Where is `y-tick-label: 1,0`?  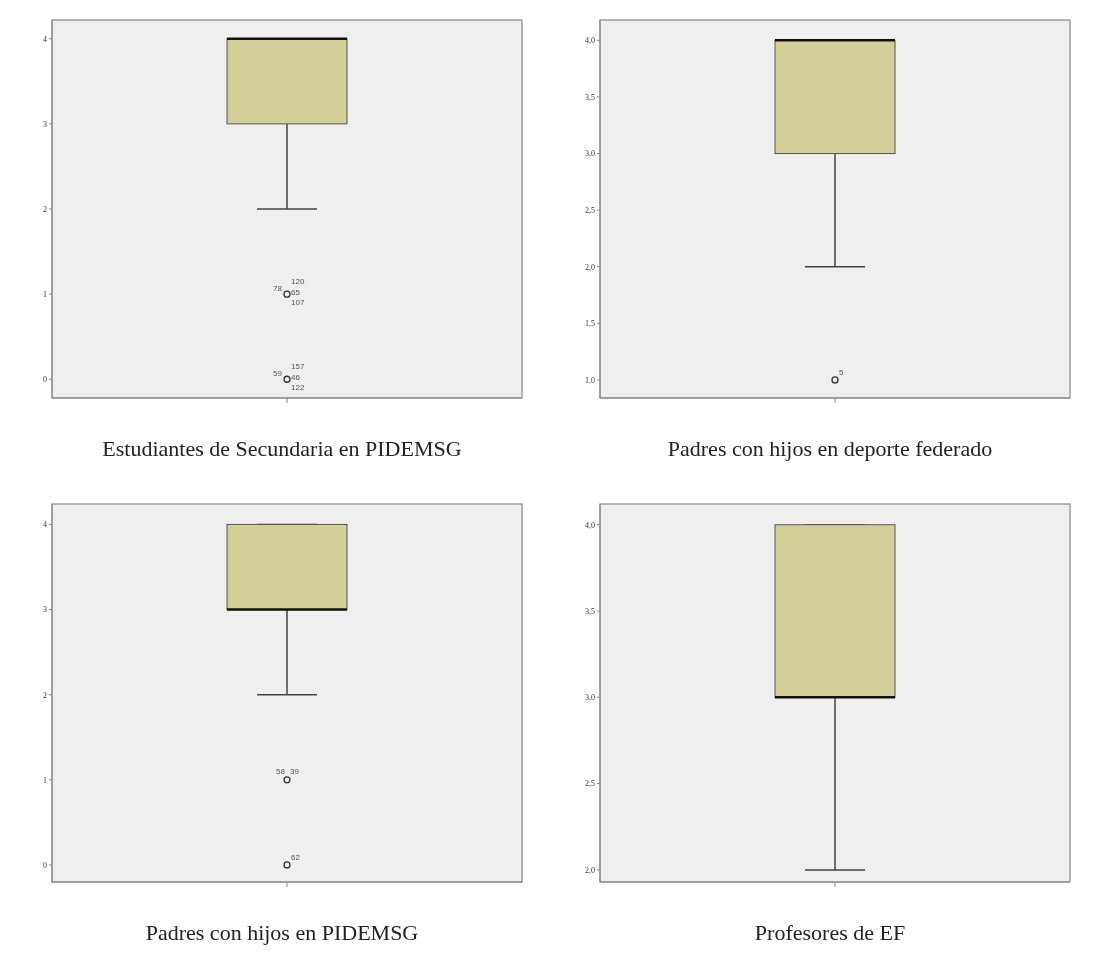 y-tick-label: 1,0 is located at coordinates (590, 380).